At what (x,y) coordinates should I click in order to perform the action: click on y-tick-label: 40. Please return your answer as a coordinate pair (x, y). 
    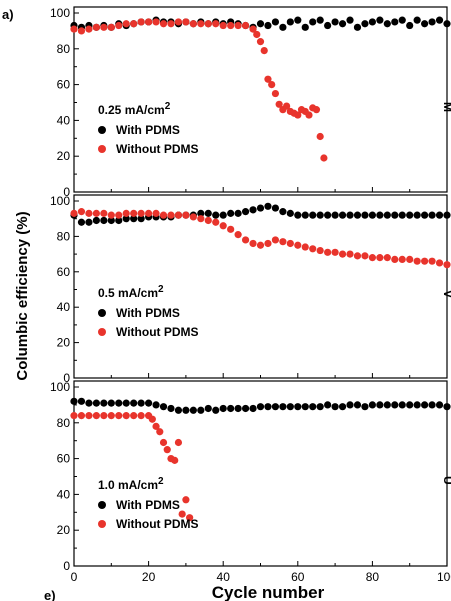
    Looking at the image, I should click on (64, 120).